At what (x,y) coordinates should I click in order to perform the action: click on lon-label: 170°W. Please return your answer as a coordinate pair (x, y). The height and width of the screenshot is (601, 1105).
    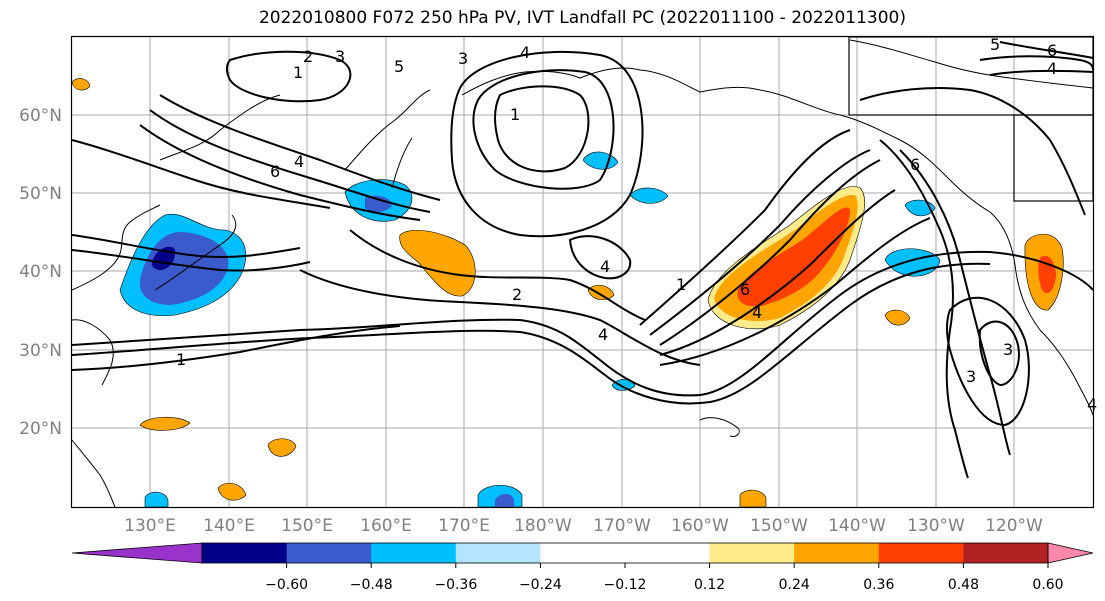
    Looking at the image, I should click on (622, 526).